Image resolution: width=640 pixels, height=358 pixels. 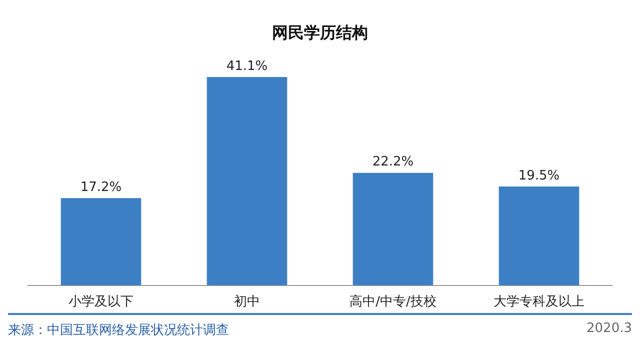 I want to click on data-label: 17.2%, so click(x=101, y=188).